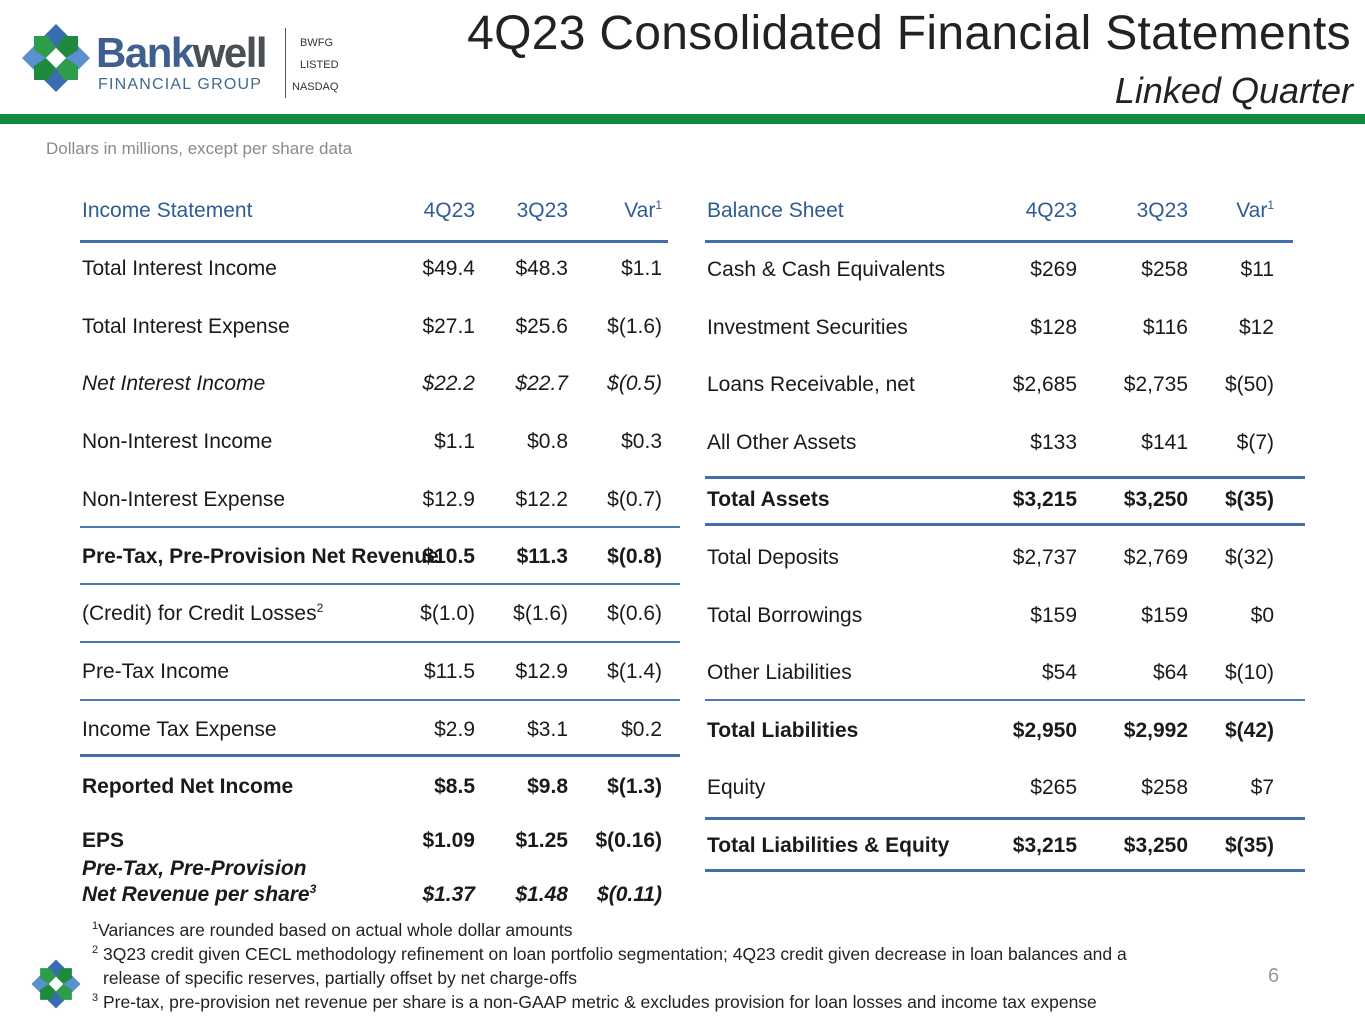 The height and width of the screenshot is (1024, 1365). I want to click on exchange-label: NASDAQ, so click(315, 87).